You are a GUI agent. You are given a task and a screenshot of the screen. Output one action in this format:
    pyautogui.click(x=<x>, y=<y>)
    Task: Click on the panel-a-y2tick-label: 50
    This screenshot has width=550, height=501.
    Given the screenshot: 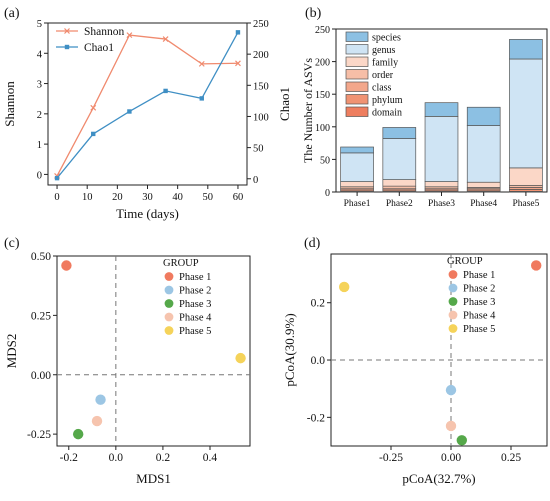 What is the action you would take?
    pyautogui.click(x=258, y=149)
    